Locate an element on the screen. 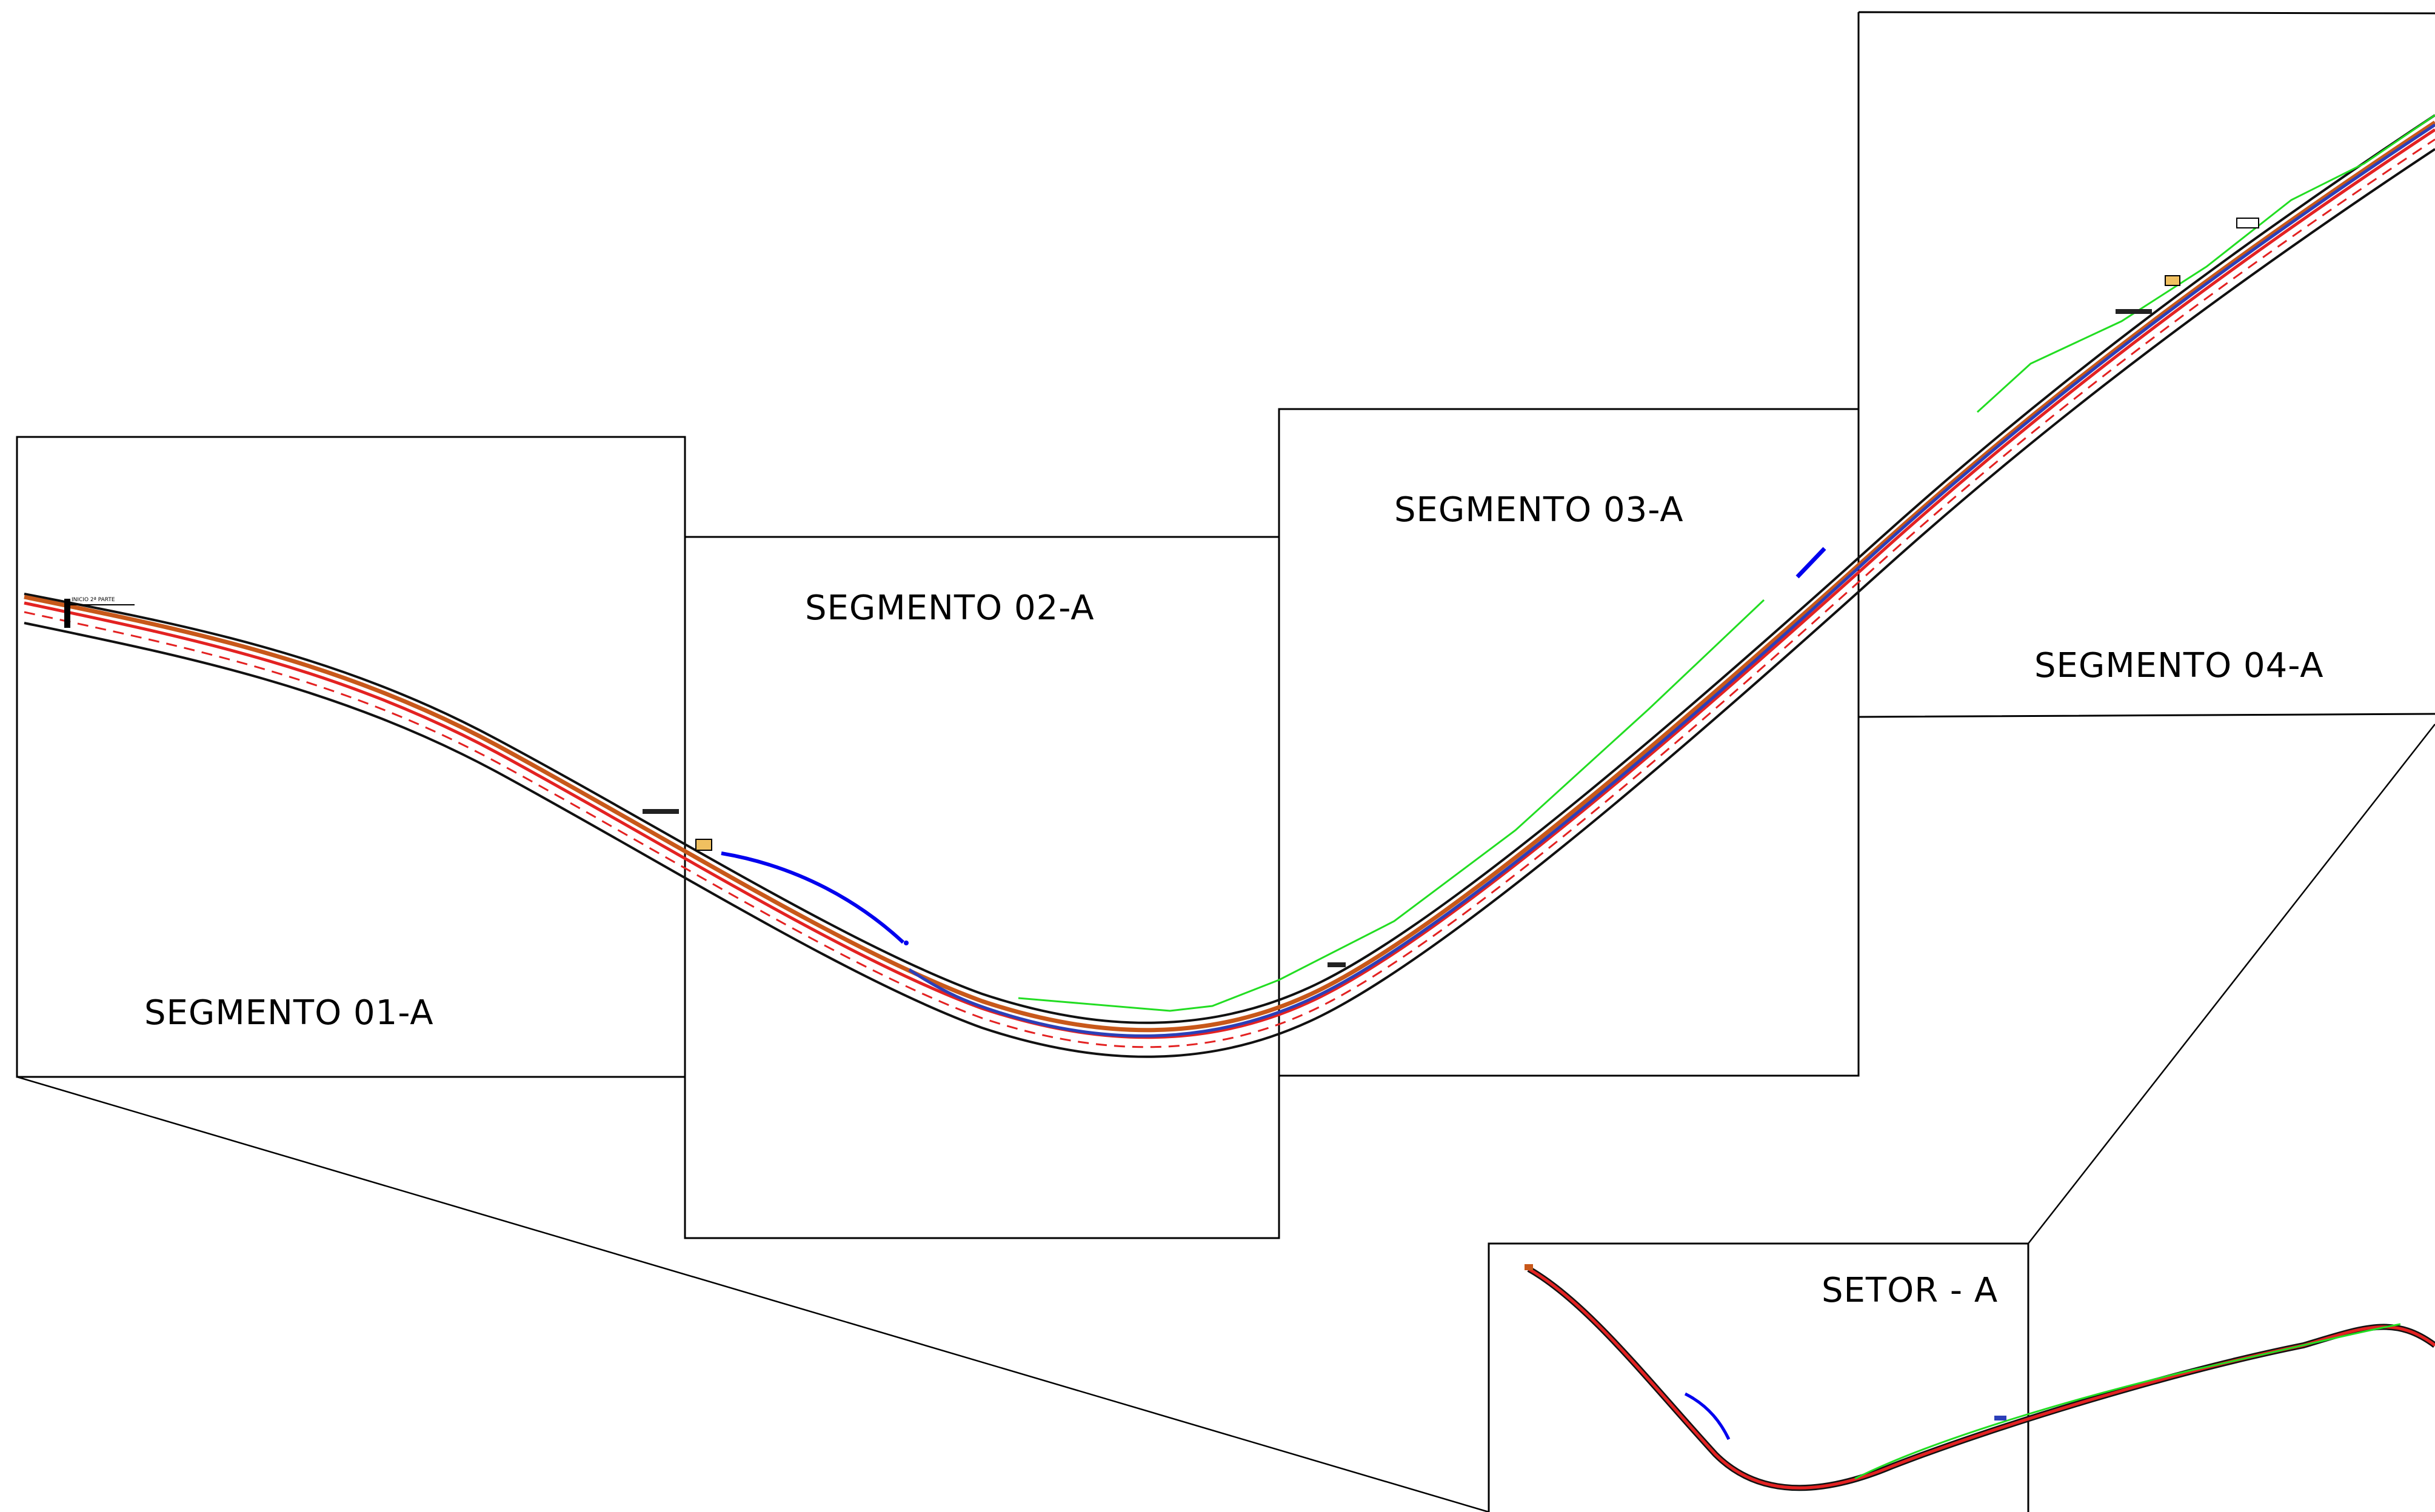 The width and height of the screenshot is (2435, 1512). segment-03-label: SEGMENTO 03-A is located at coordinates (1539, 510).